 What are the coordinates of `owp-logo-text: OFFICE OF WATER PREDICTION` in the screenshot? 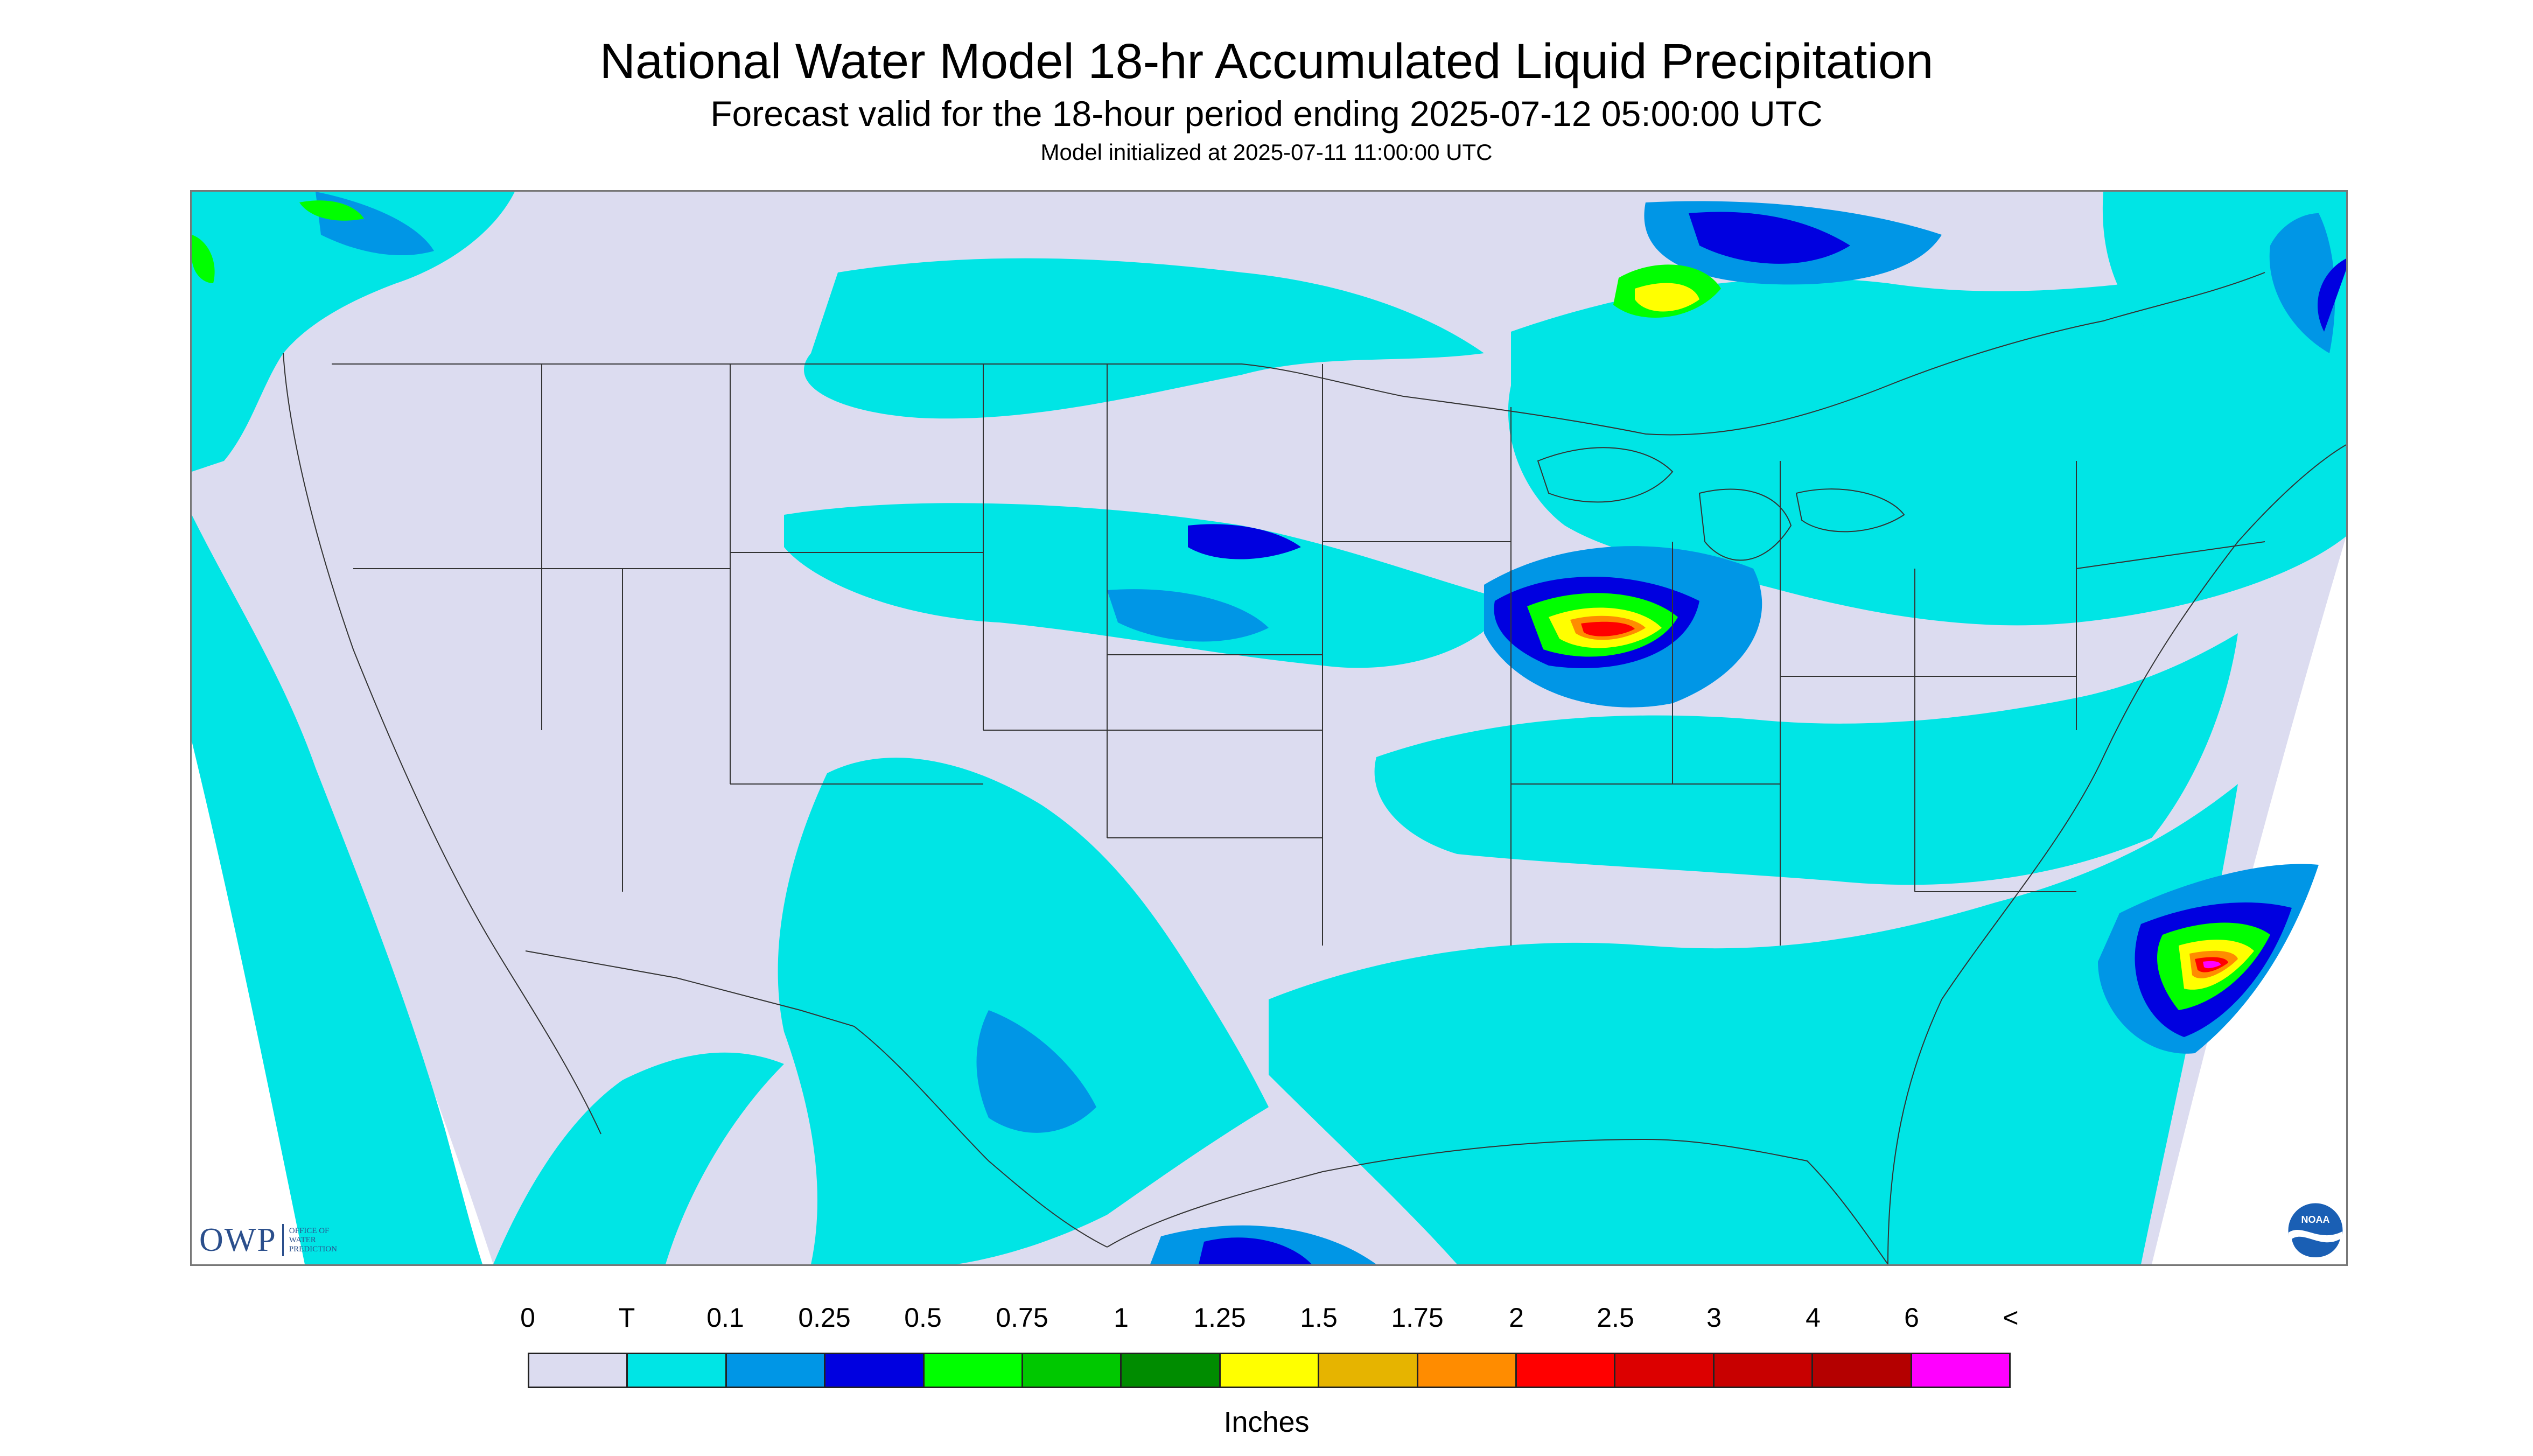 It's located at (313, 1240).